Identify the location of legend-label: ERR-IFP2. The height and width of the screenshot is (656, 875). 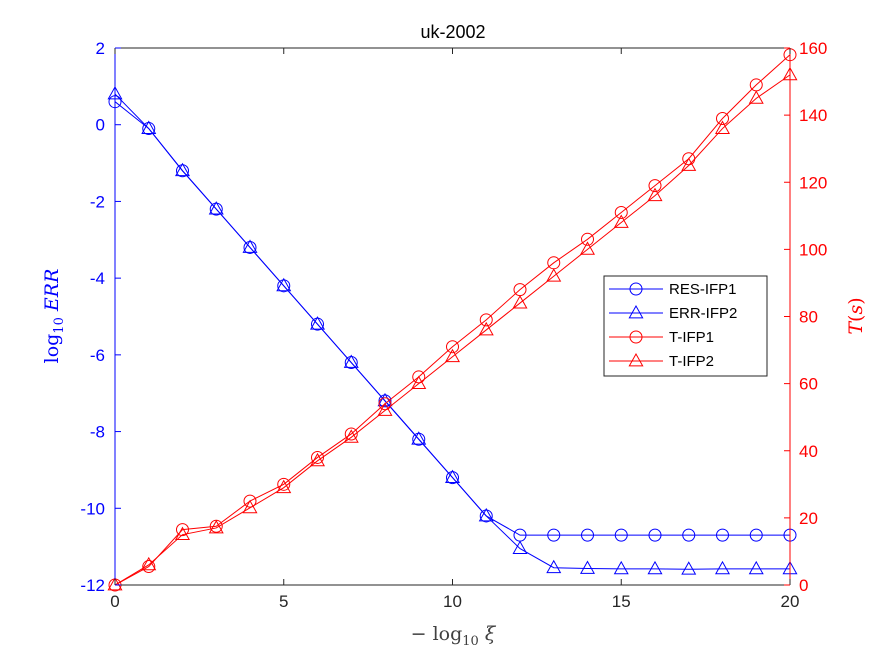
(703, 313).